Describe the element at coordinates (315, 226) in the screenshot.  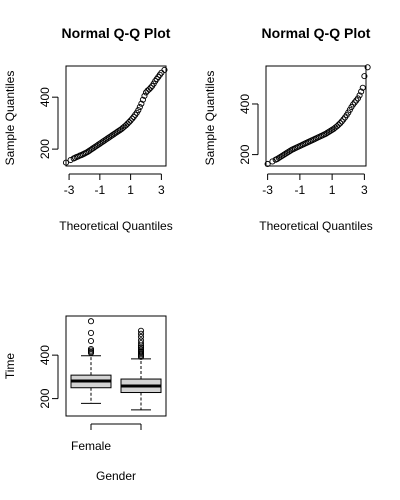
I see `qq-plot-2-xlabel: Theoretical Quantiles` at that location.